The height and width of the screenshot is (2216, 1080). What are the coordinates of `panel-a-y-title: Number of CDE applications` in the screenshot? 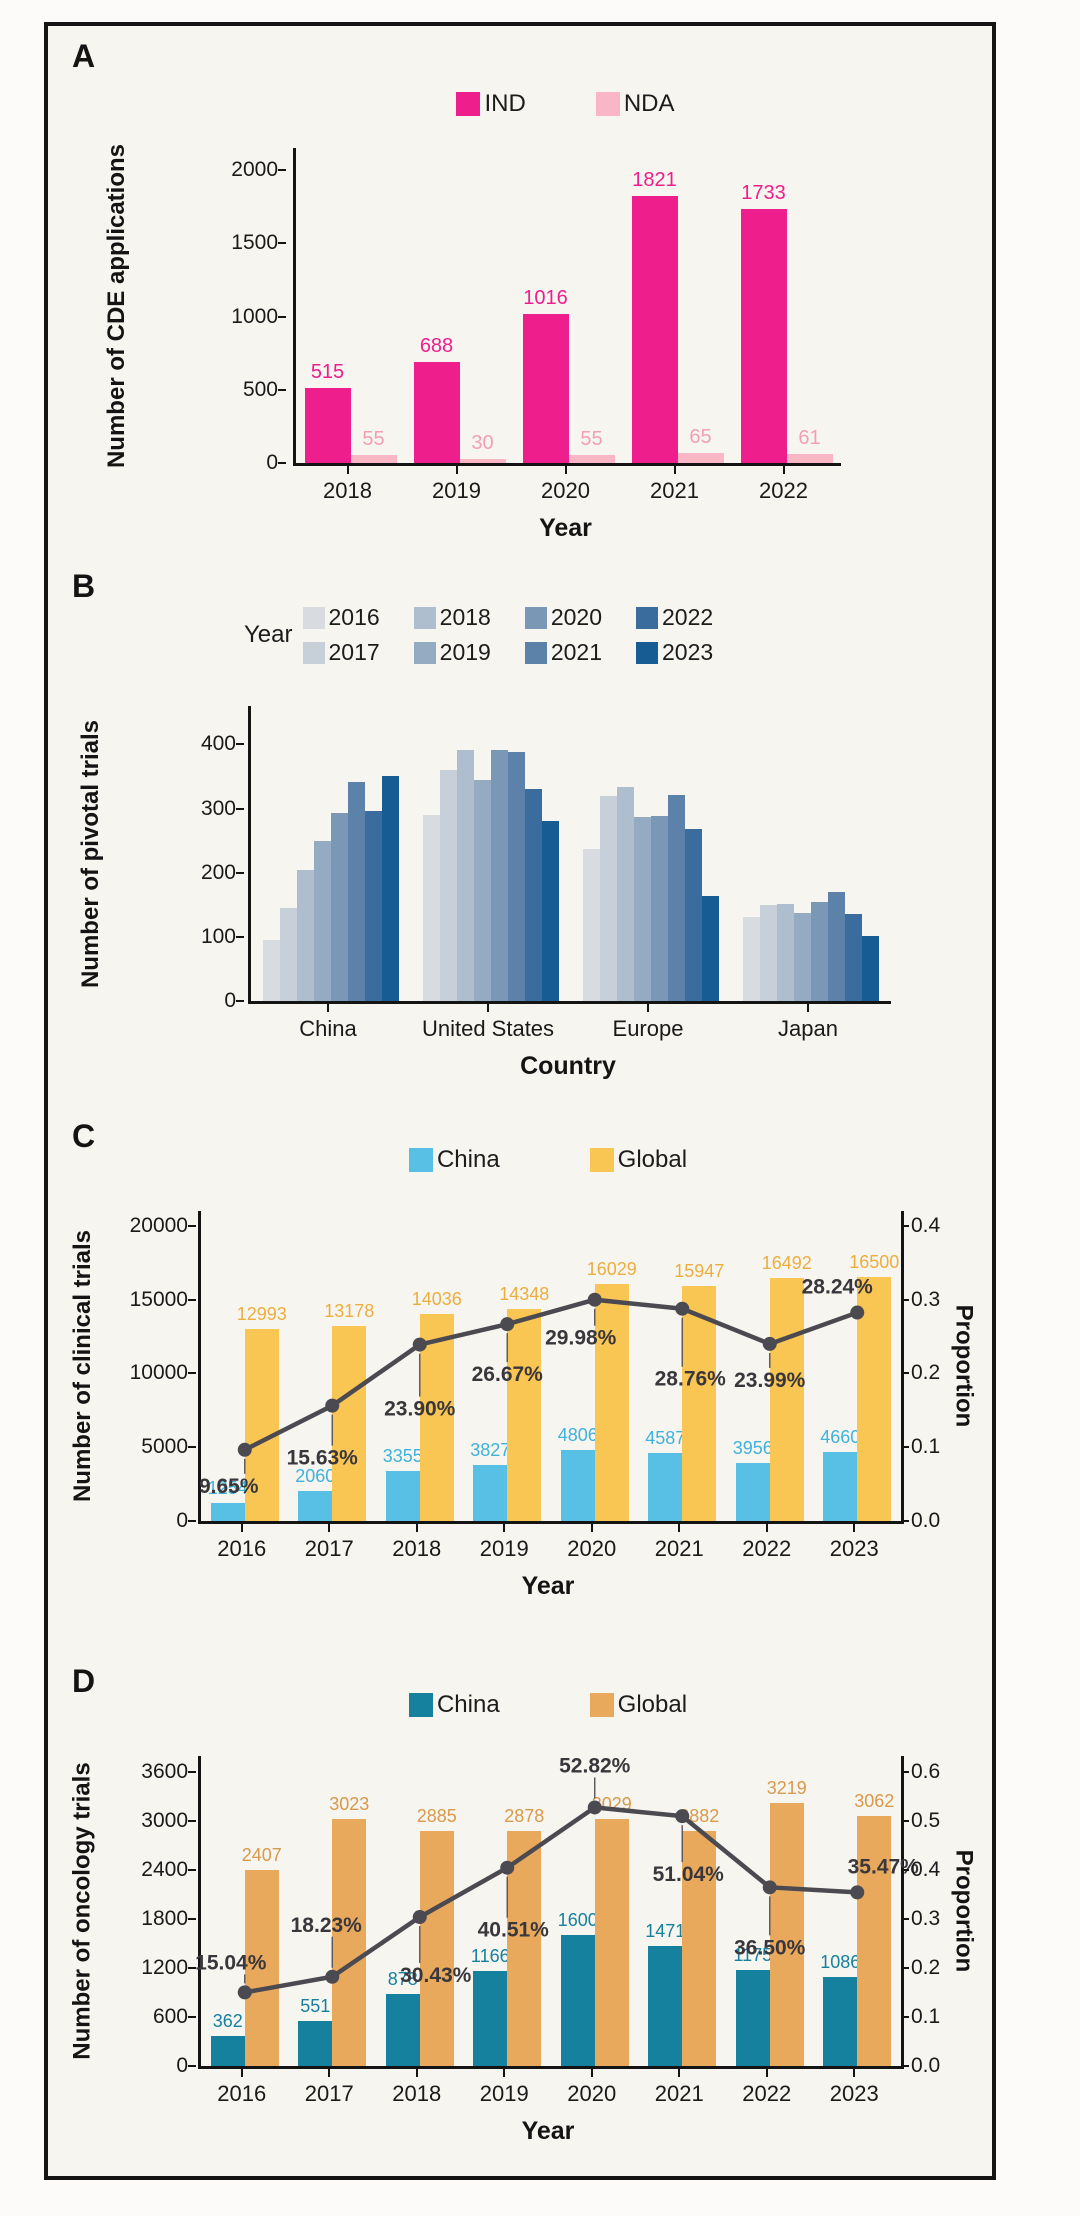 It's located at (117, 305).